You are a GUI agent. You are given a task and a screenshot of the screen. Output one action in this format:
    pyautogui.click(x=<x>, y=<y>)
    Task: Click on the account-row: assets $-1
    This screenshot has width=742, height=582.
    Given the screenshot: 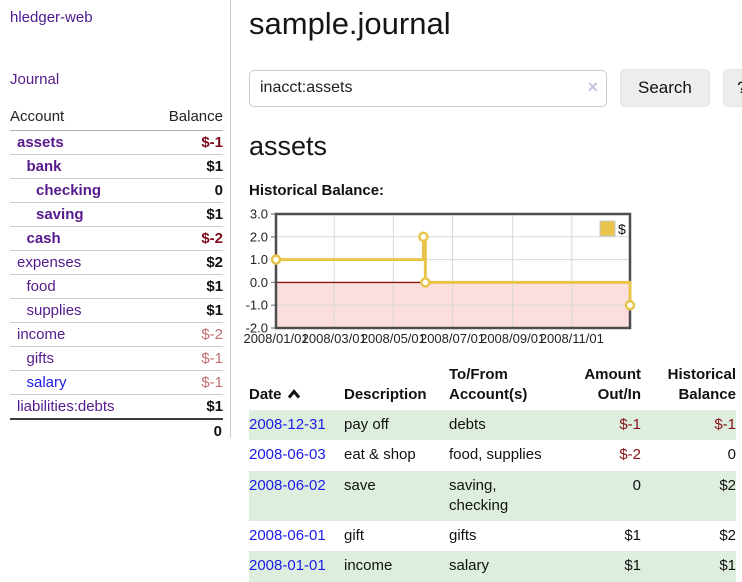 What is the action you would take?
    pyautogui.click(x=116, y=143)
    